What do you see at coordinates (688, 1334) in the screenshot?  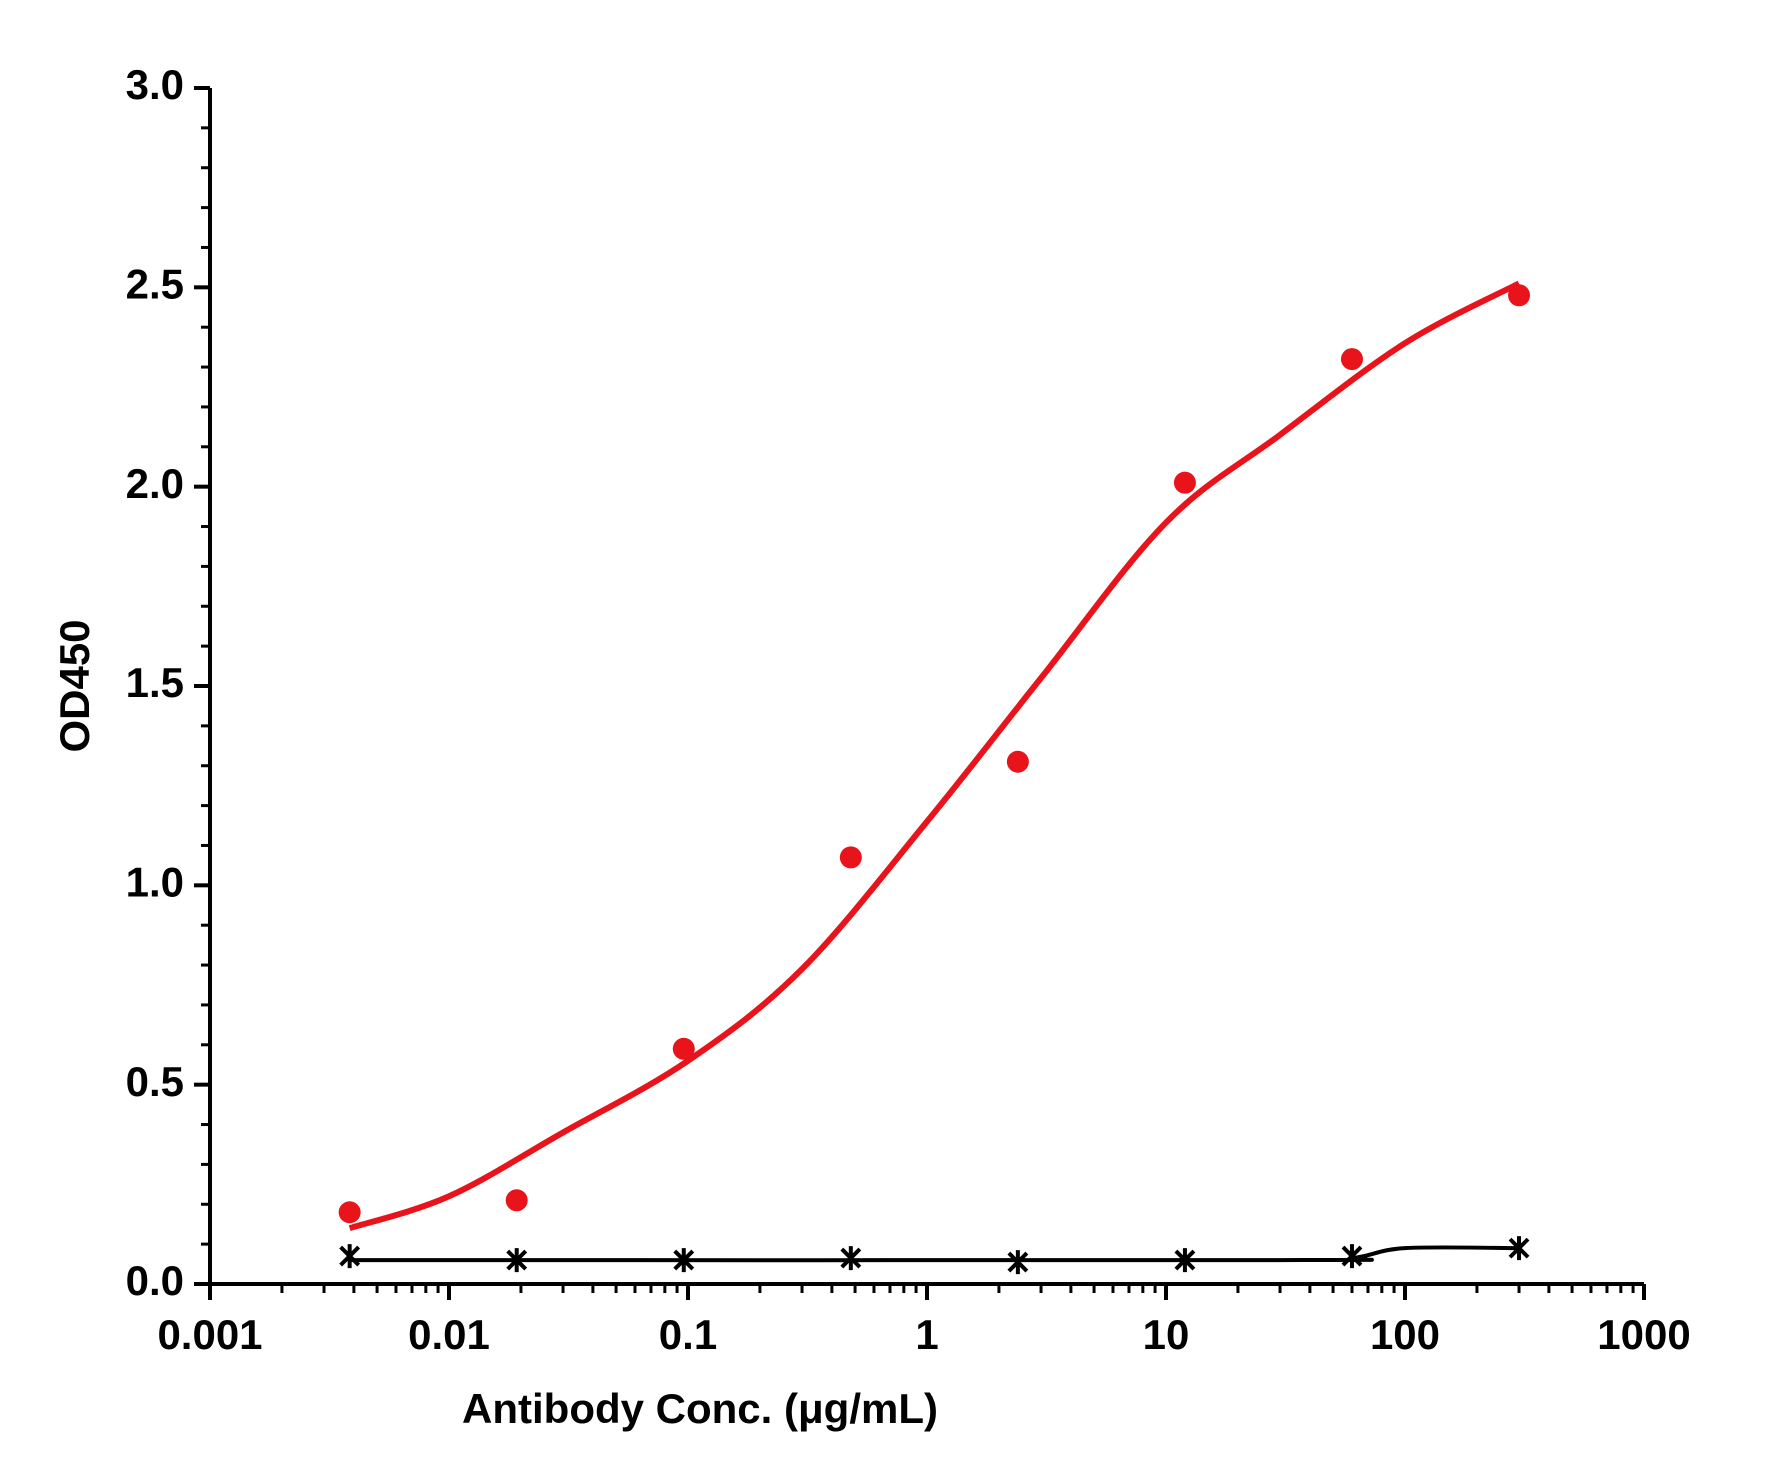 I see `x-tick-label: 0.1` at bounding box center [688, 1334].